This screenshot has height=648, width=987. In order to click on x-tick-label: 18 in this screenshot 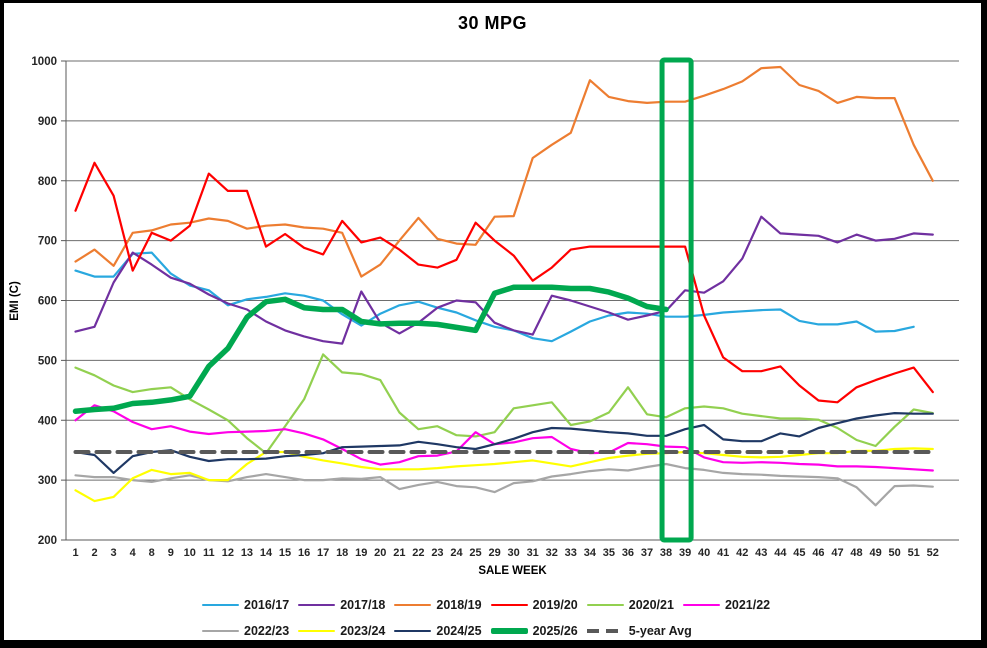, I will do `click(342, 553)`.